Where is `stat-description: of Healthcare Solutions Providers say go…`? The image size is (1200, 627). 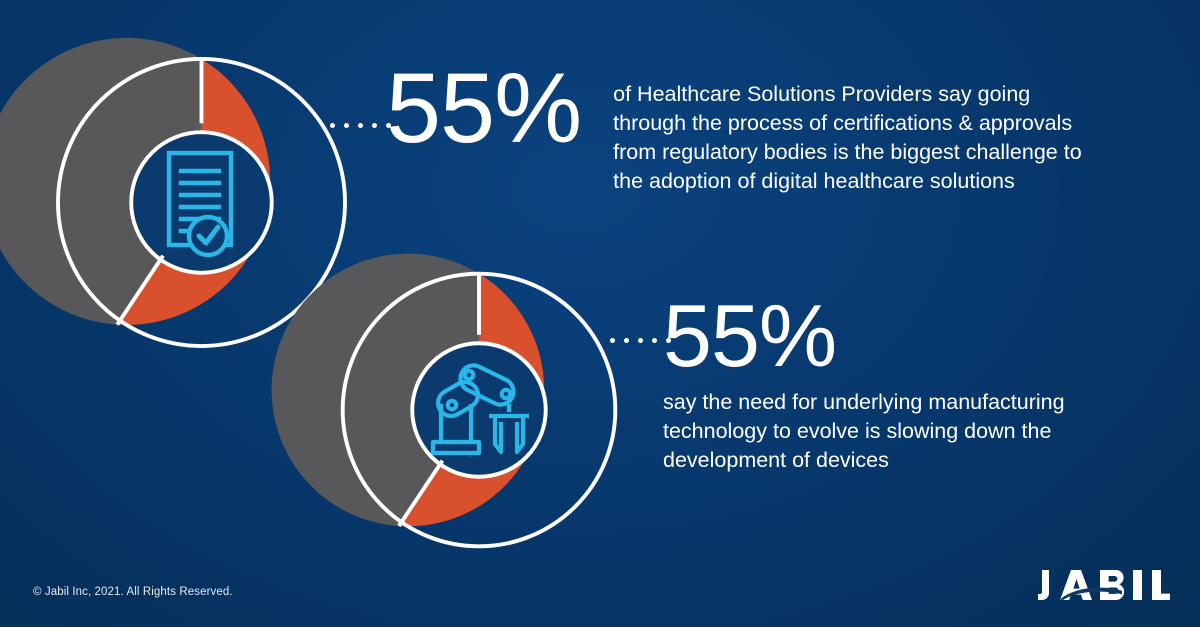 stat-description: of Healthcare Solutions Providers say go… is located at coordinates (847, 137).